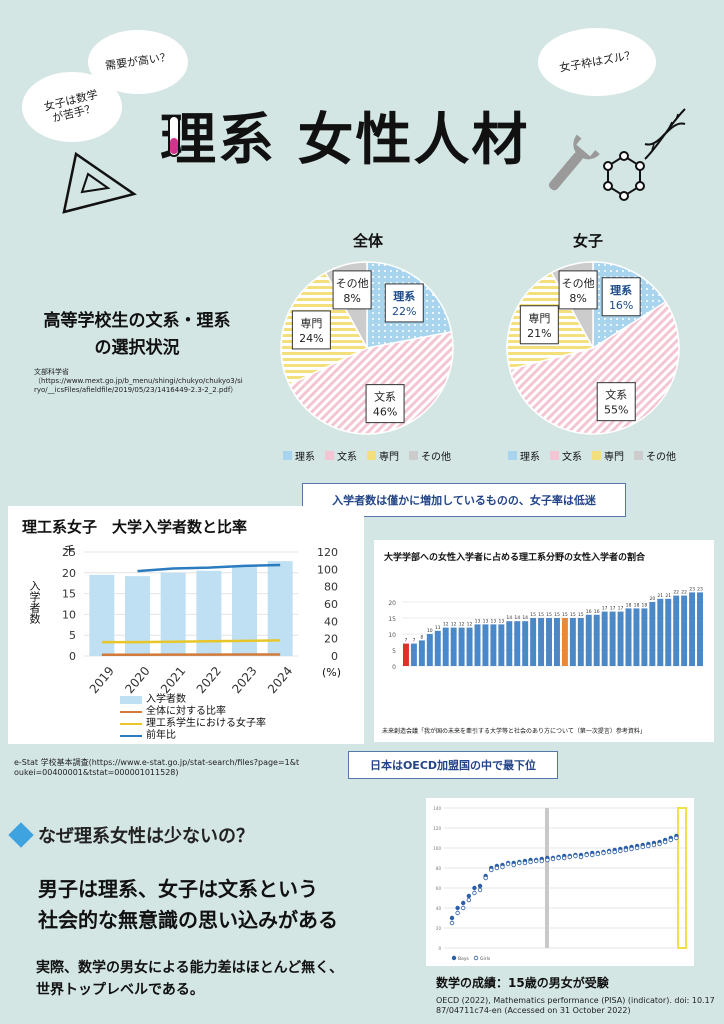 This screenshot has height=1024, width=724. I want to click on y-tick-label: 5, so click(394, 651).